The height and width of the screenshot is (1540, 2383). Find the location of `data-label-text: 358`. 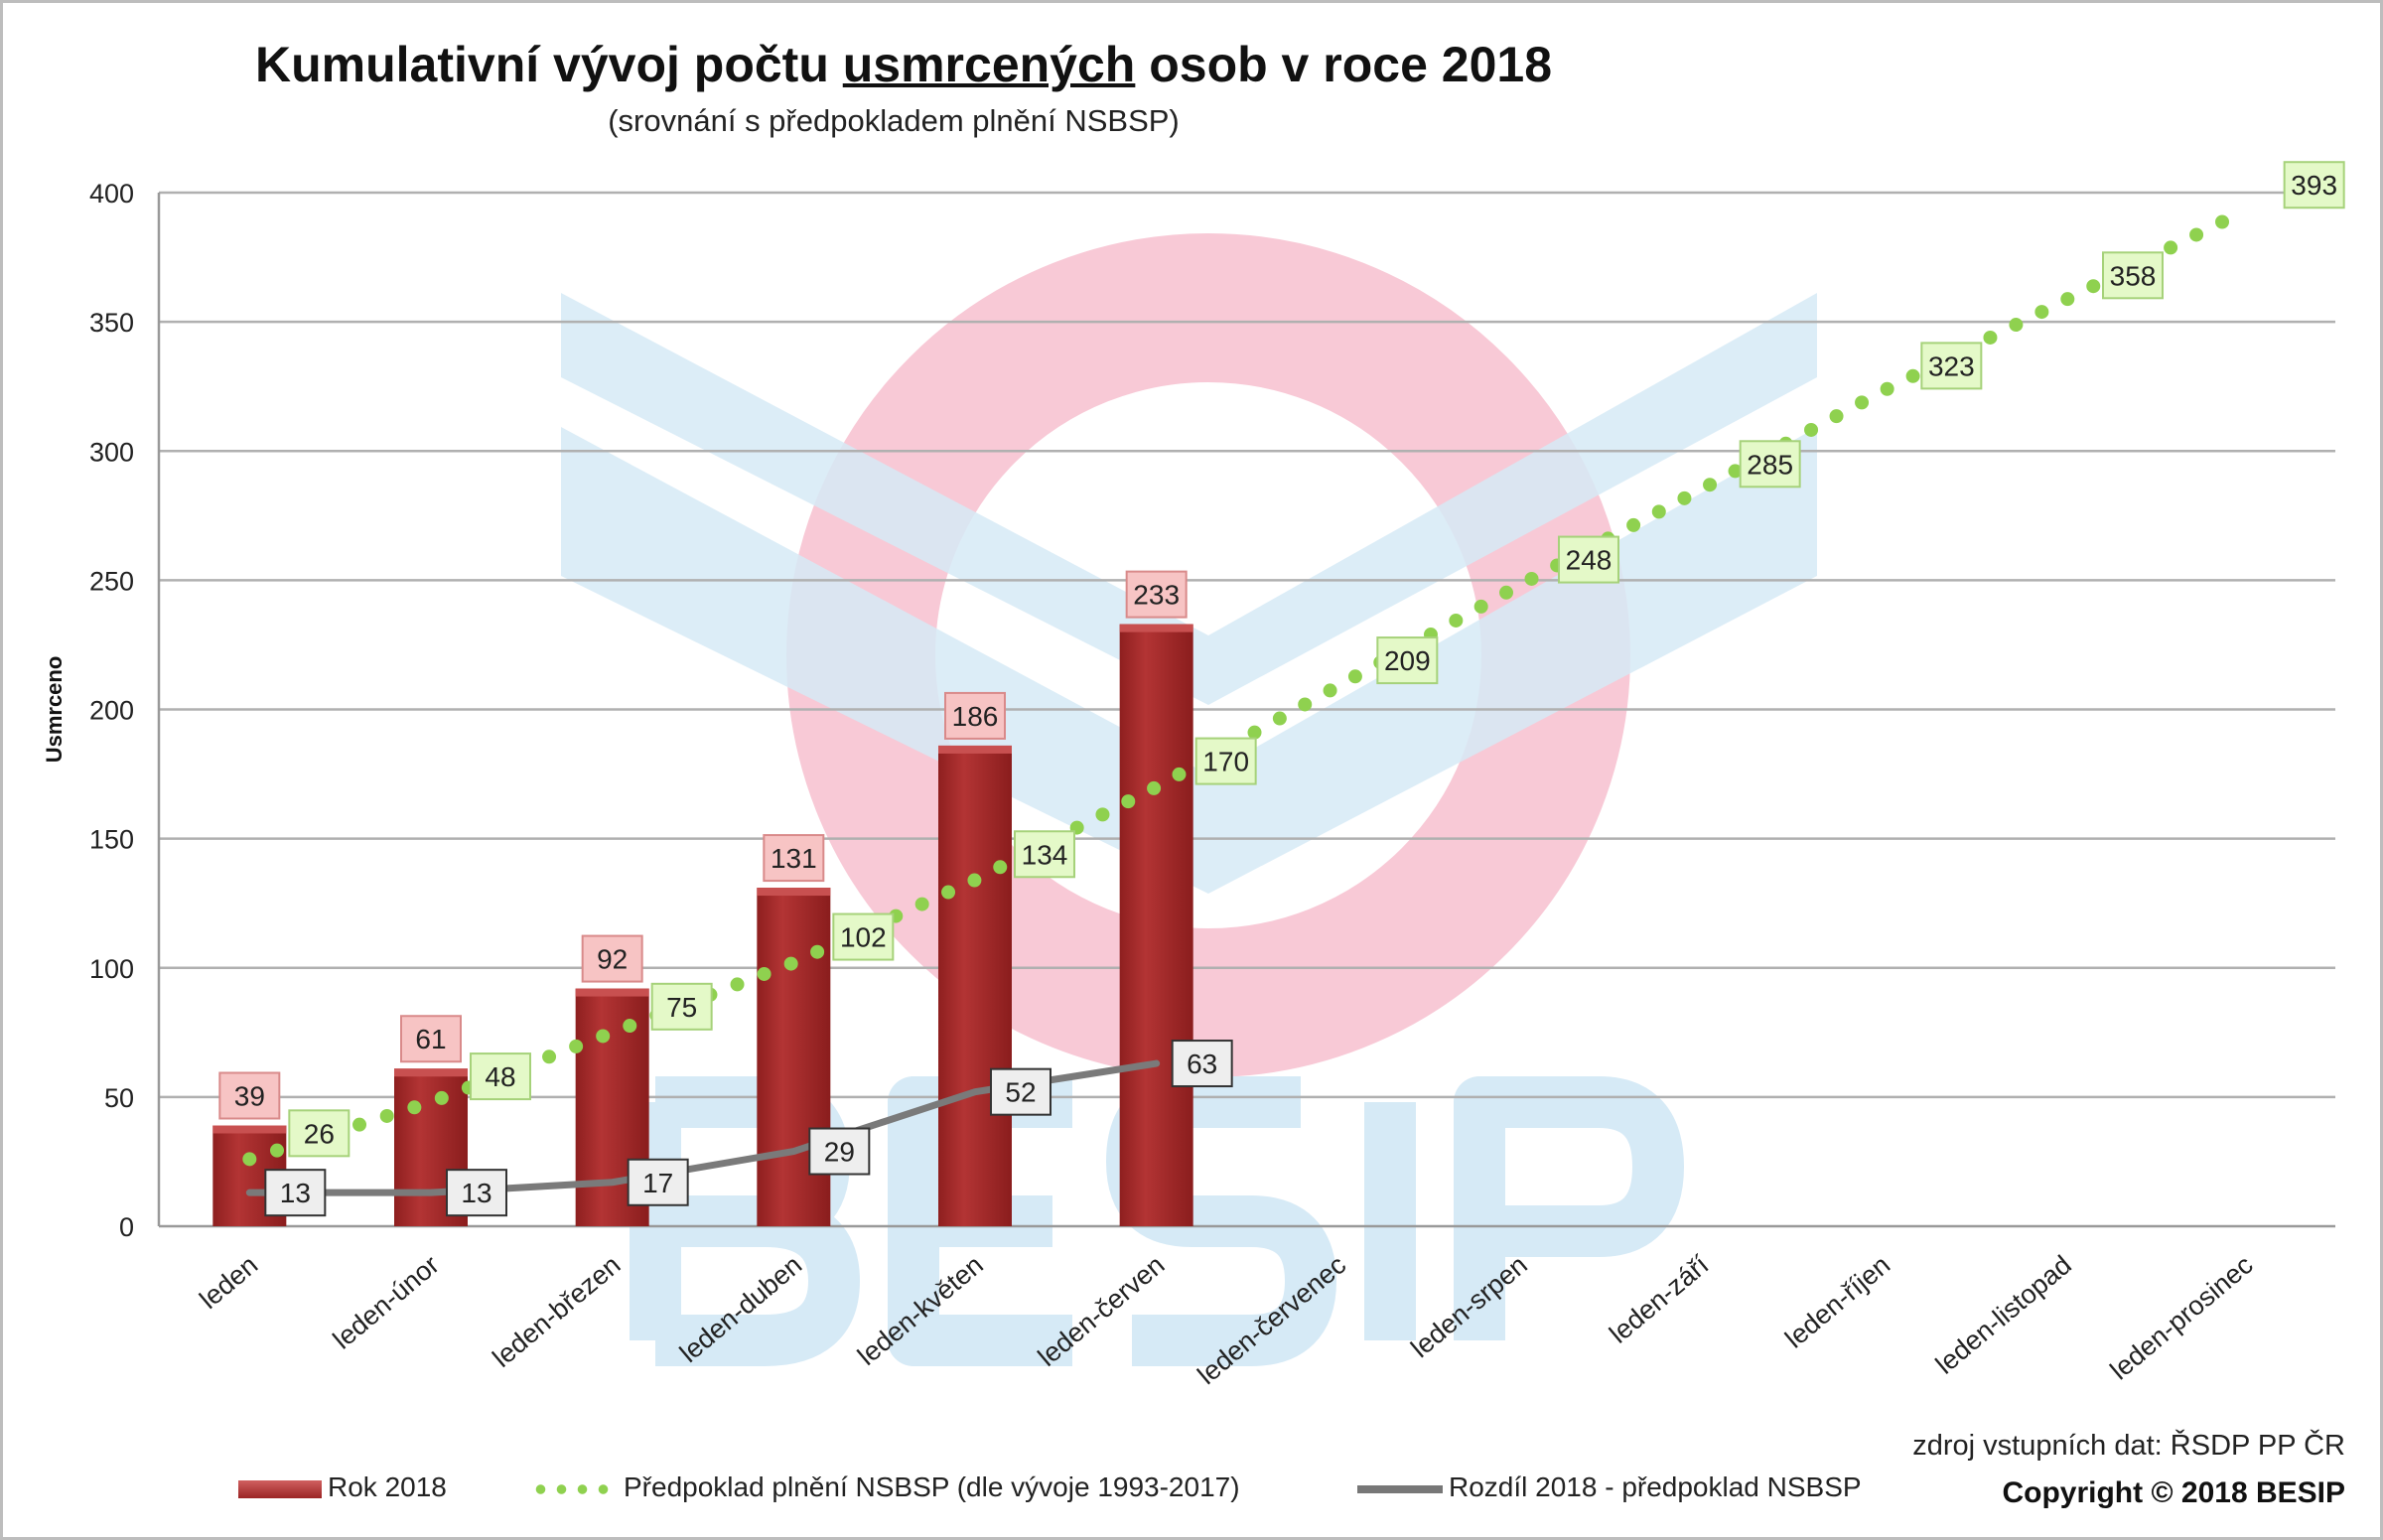

data-label-text: 358 is located at coordinates (2134, 275).